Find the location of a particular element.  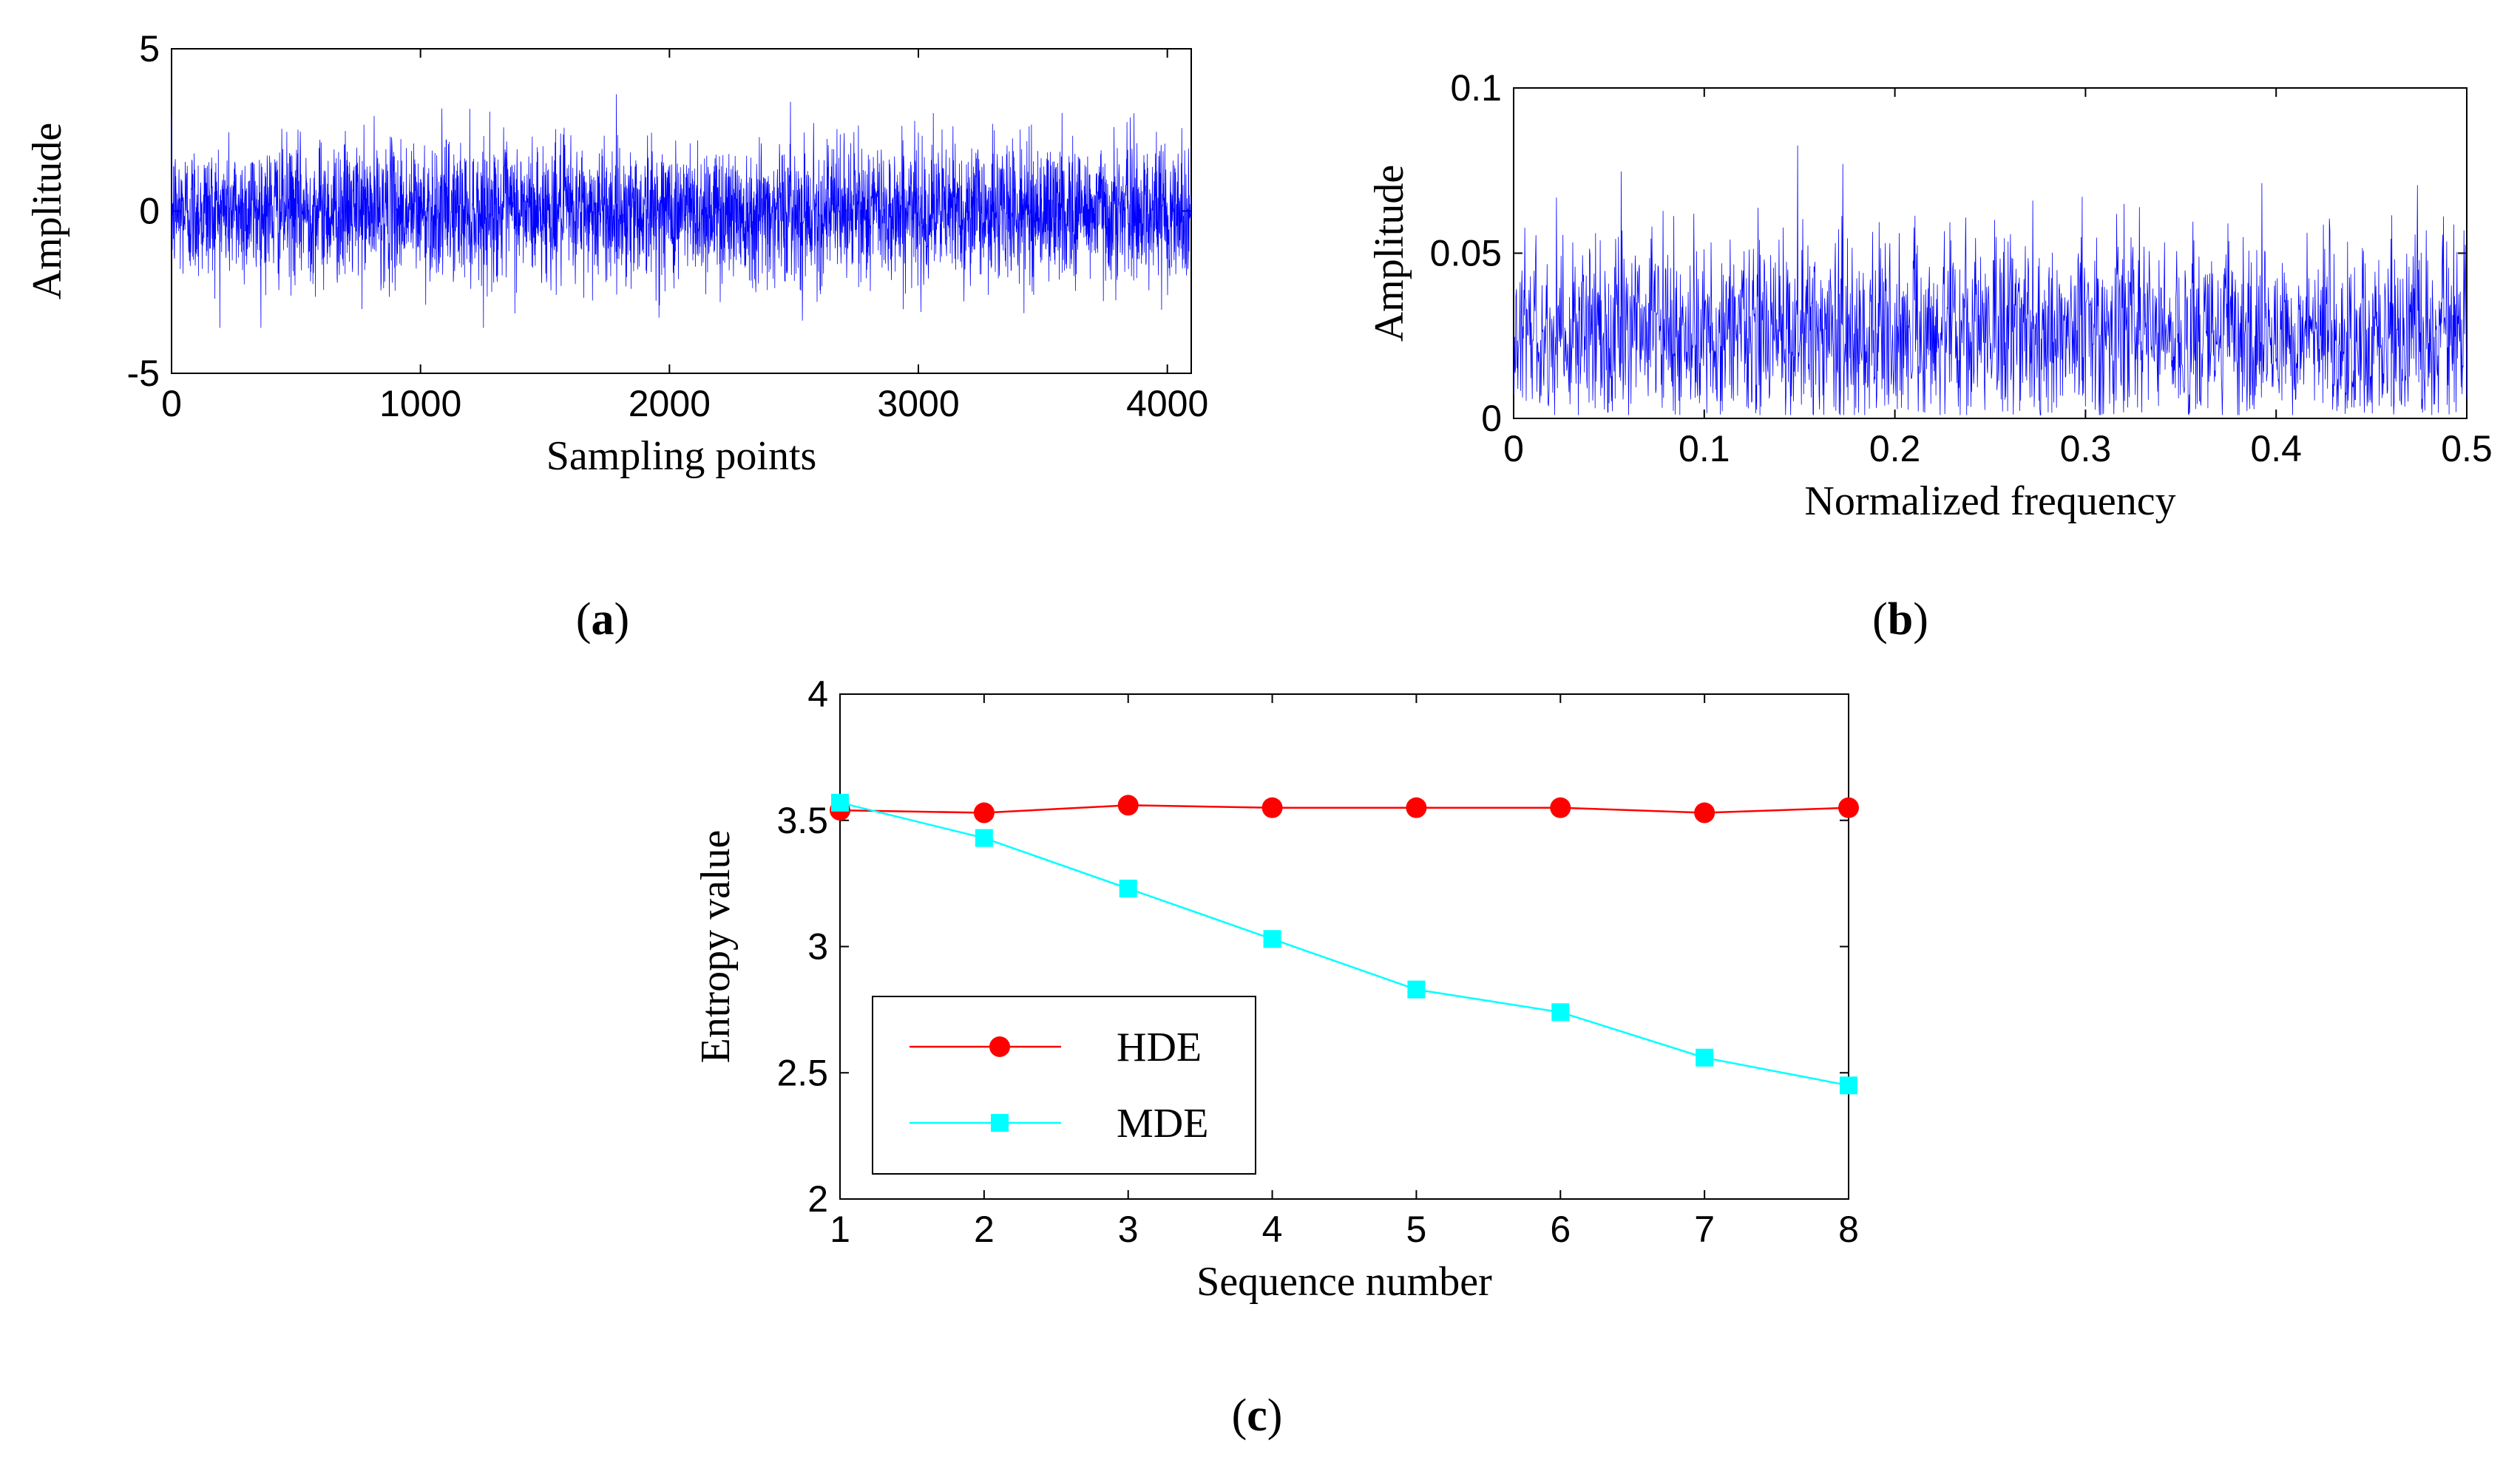

x-tick-label: 4 is located at coordinates (1272, 1229).